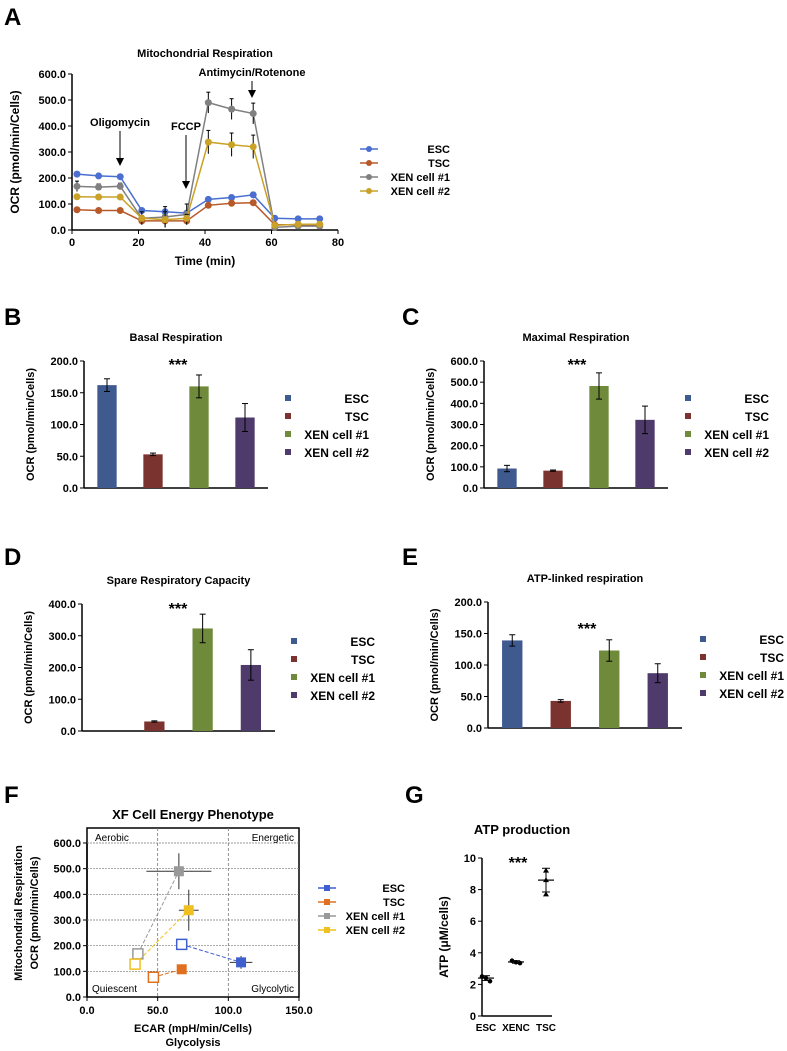 Image resolution: width=787 pixels, height=1051 pixels. Describe the element at coordinates (273, 838) in the screenshot. I see `quadrant-energetic: Energetic` at that location.